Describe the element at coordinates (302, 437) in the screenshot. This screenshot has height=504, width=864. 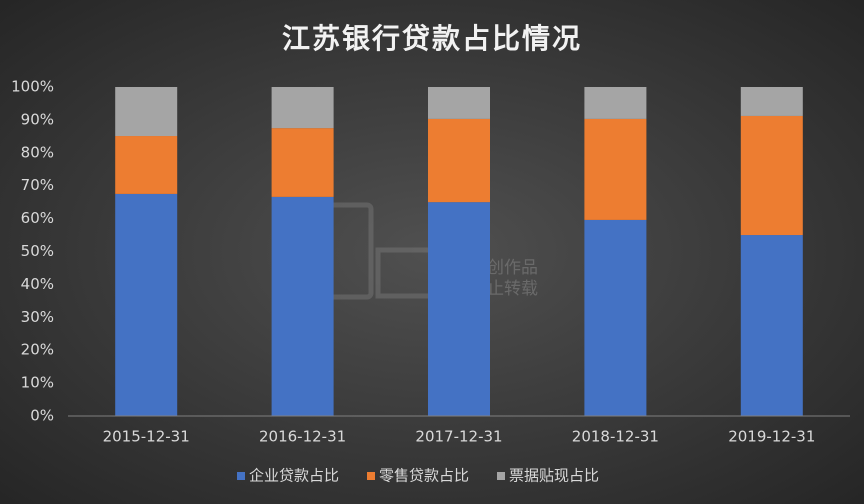
I see `x-tick-label: 2016-12-31` at that location.